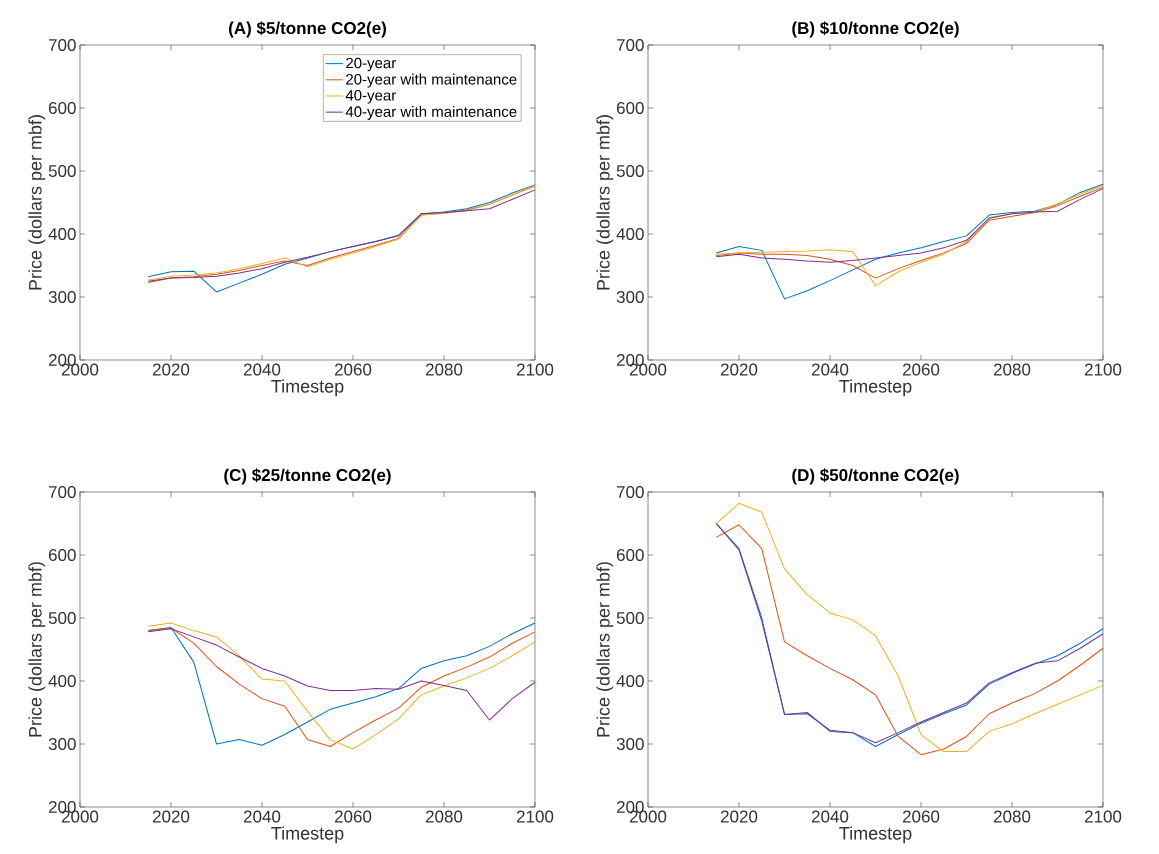 The image size is (1159, 854). Describe the element at coordinates (431, 80) in the screenshot. I see `legend-label: 20-year with maintenance` at that location.